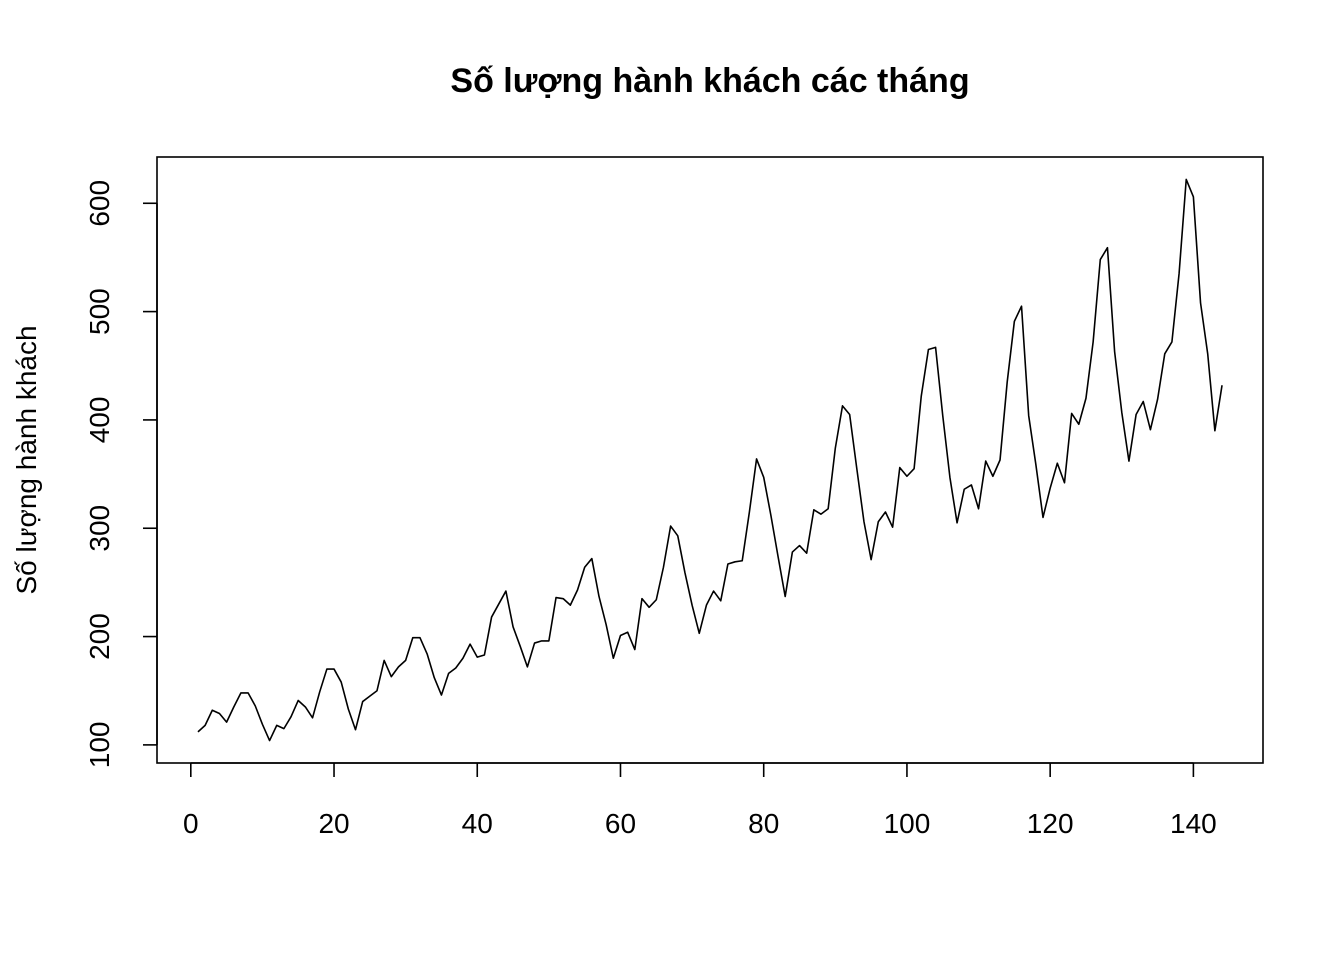 Image resolution: width=1344 pixels, height=960 pixels. Describe the element at coordinates (700, 800) in the screenshot. I see `x-axis: 0 20 40 60 80 100 120 140` at that location.